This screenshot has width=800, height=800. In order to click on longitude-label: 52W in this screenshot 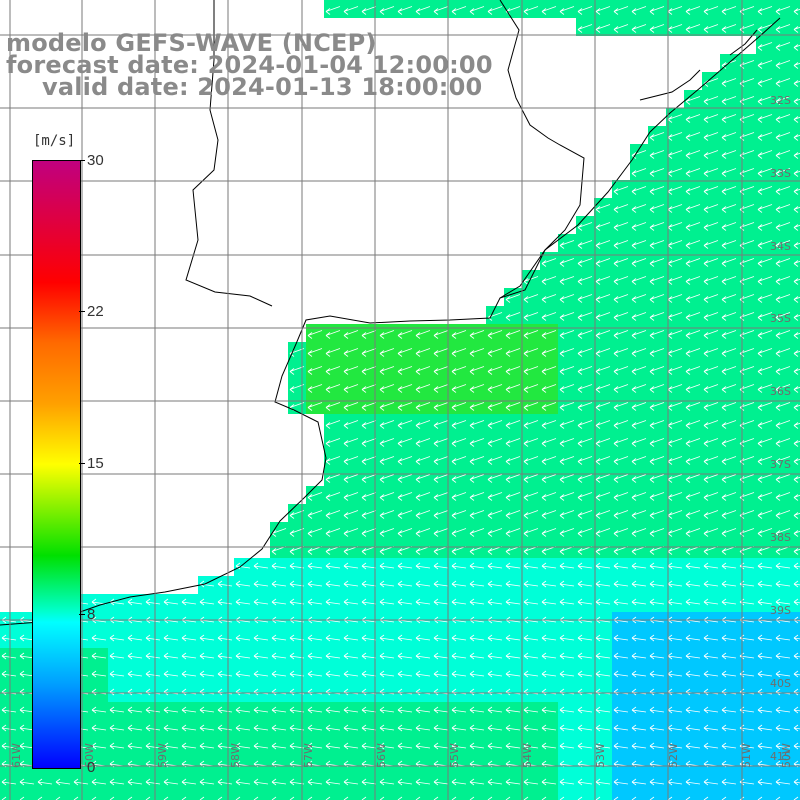, I will do `click(673, 755)`.